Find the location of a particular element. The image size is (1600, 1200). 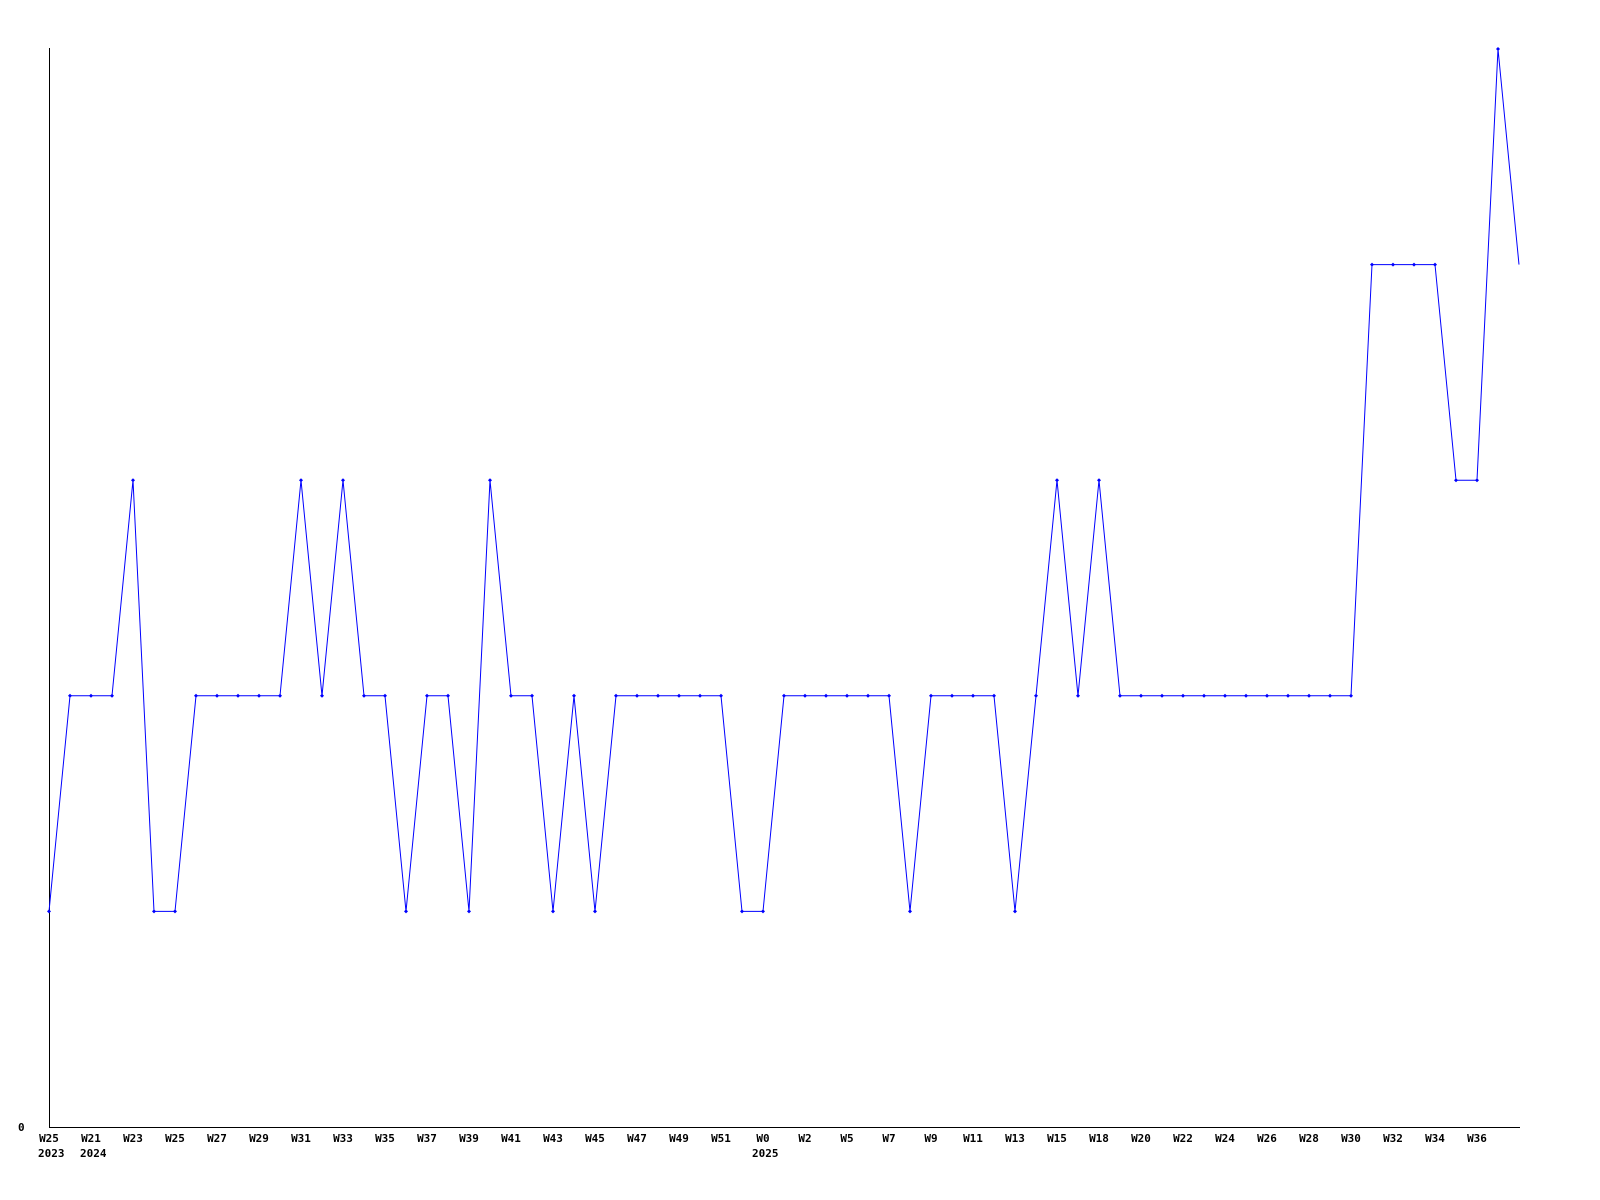

x-tick-label: W27 is located at coordinates (217, 1138).